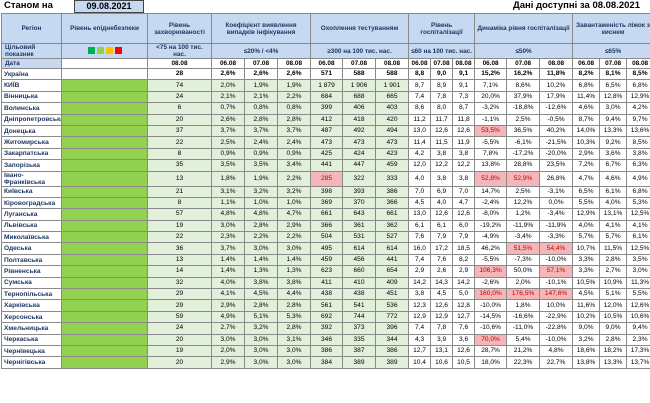  Describe the element at coordinates (228, 203) in the screenshot. I see `detection-cell: 1,1%` at that location.